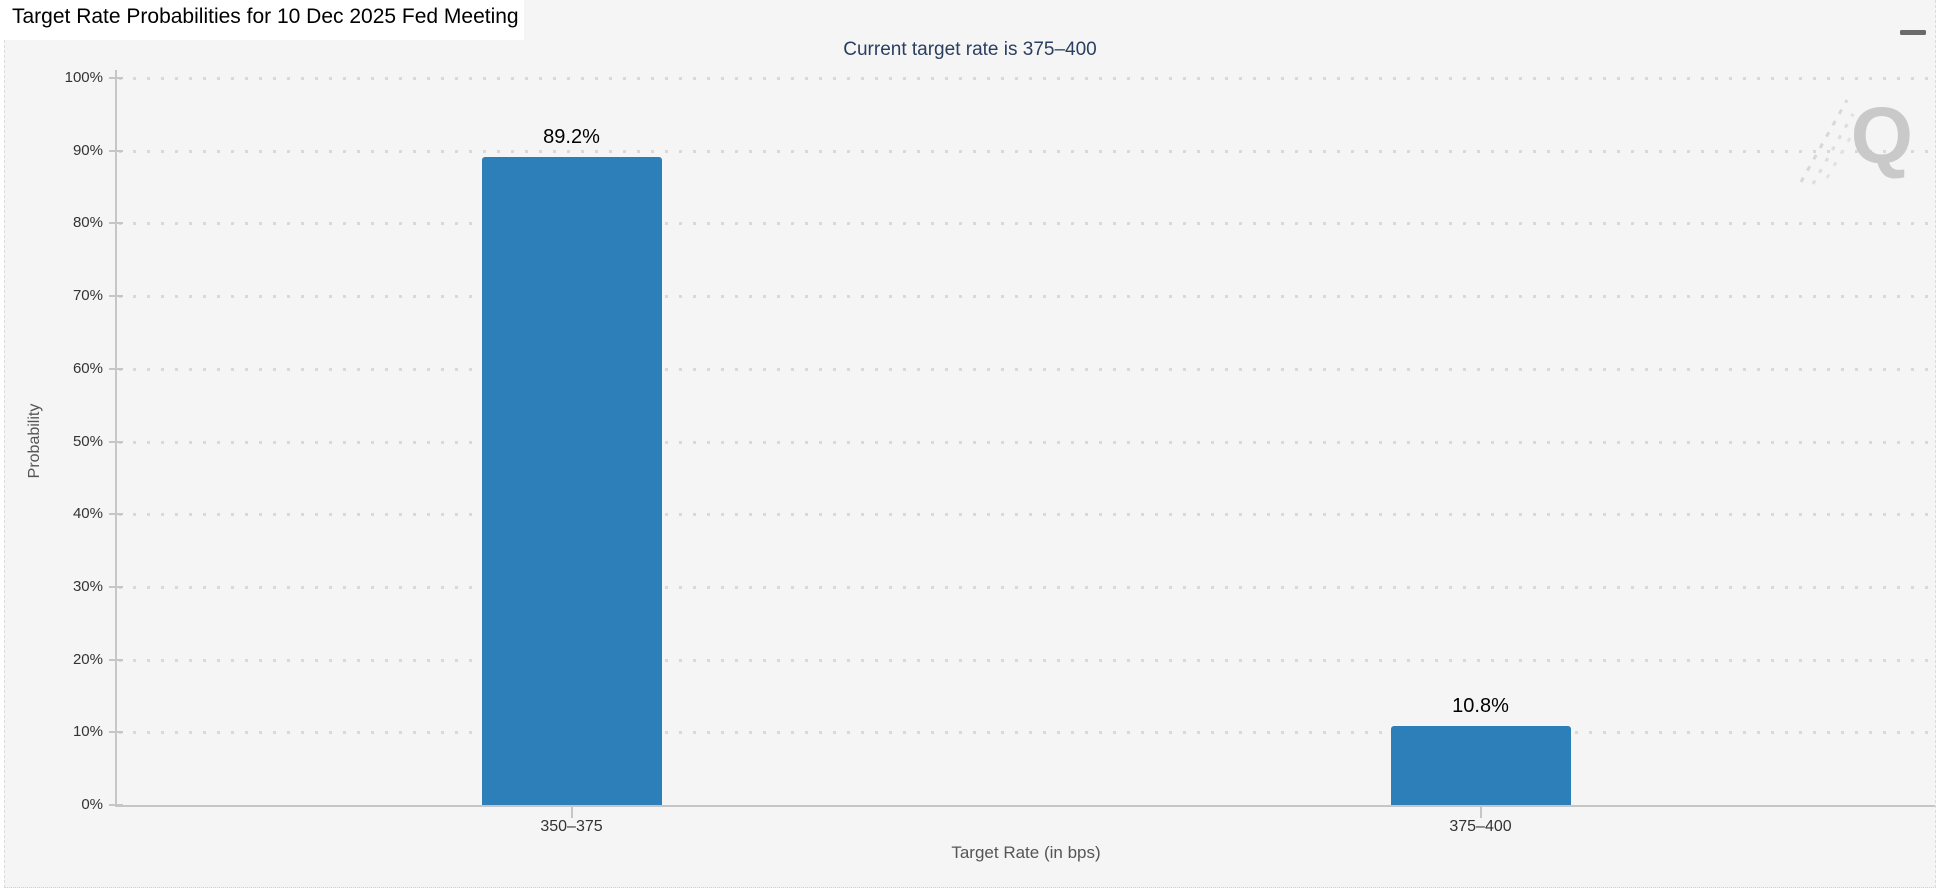  What do you see at coordinates (1913, 32) in the screenshot?
I see `hamburger-icon` at bounding box center [1913, 32].